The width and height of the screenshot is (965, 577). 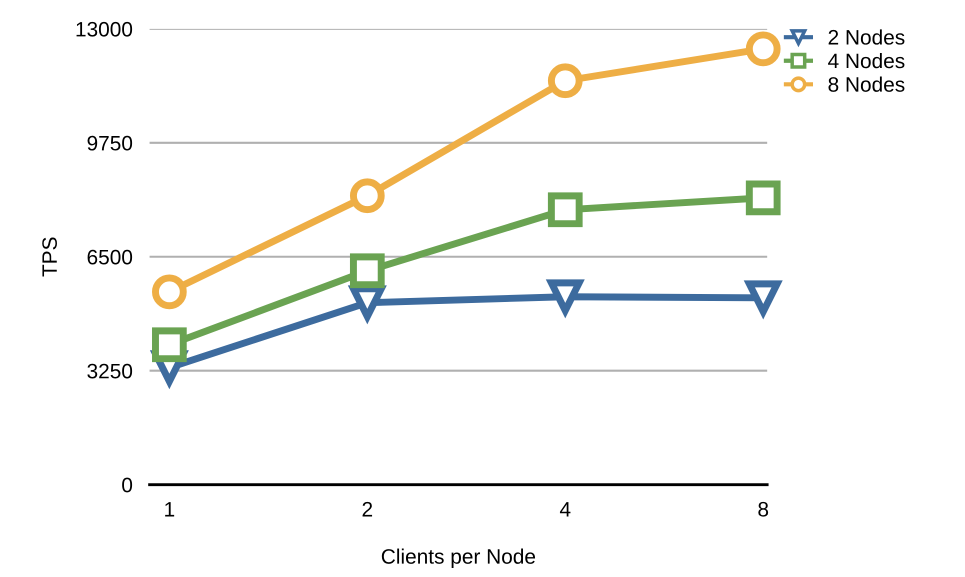 What do you see at coordinates (49, 257) in the screenshot?
I see `y-axis-title: TPS` at bounding box center [49, 257].